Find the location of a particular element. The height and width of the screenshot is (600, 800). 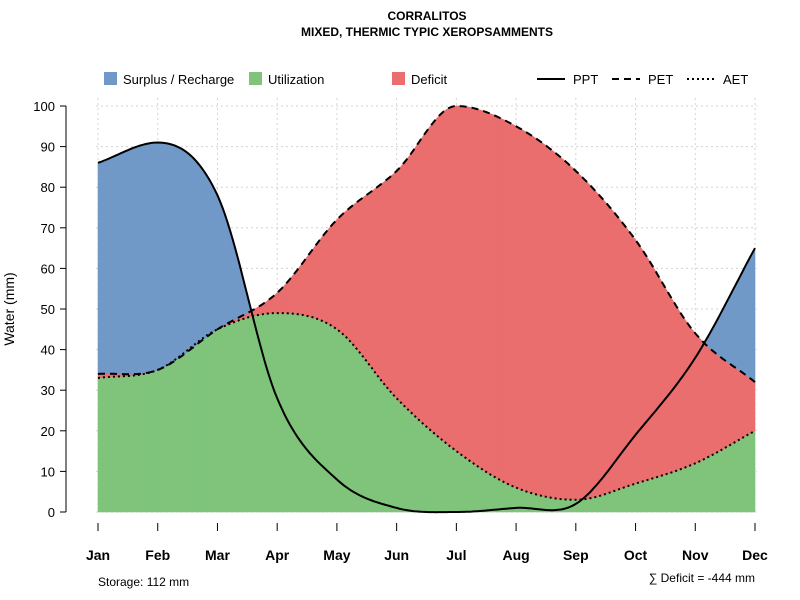

storage-annotation: Storage: 112 mm is located at coordinates (143, 582).